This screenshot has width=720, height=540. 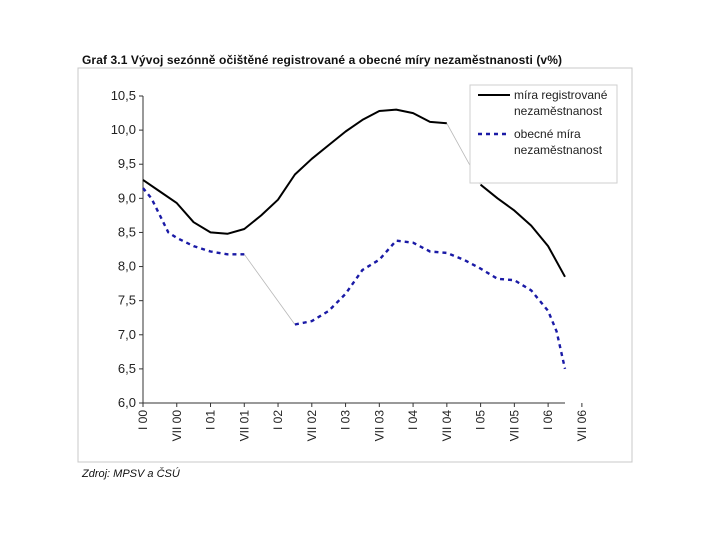 I want to click on x-tick-label: VII 06, so click(x=582, y=426).